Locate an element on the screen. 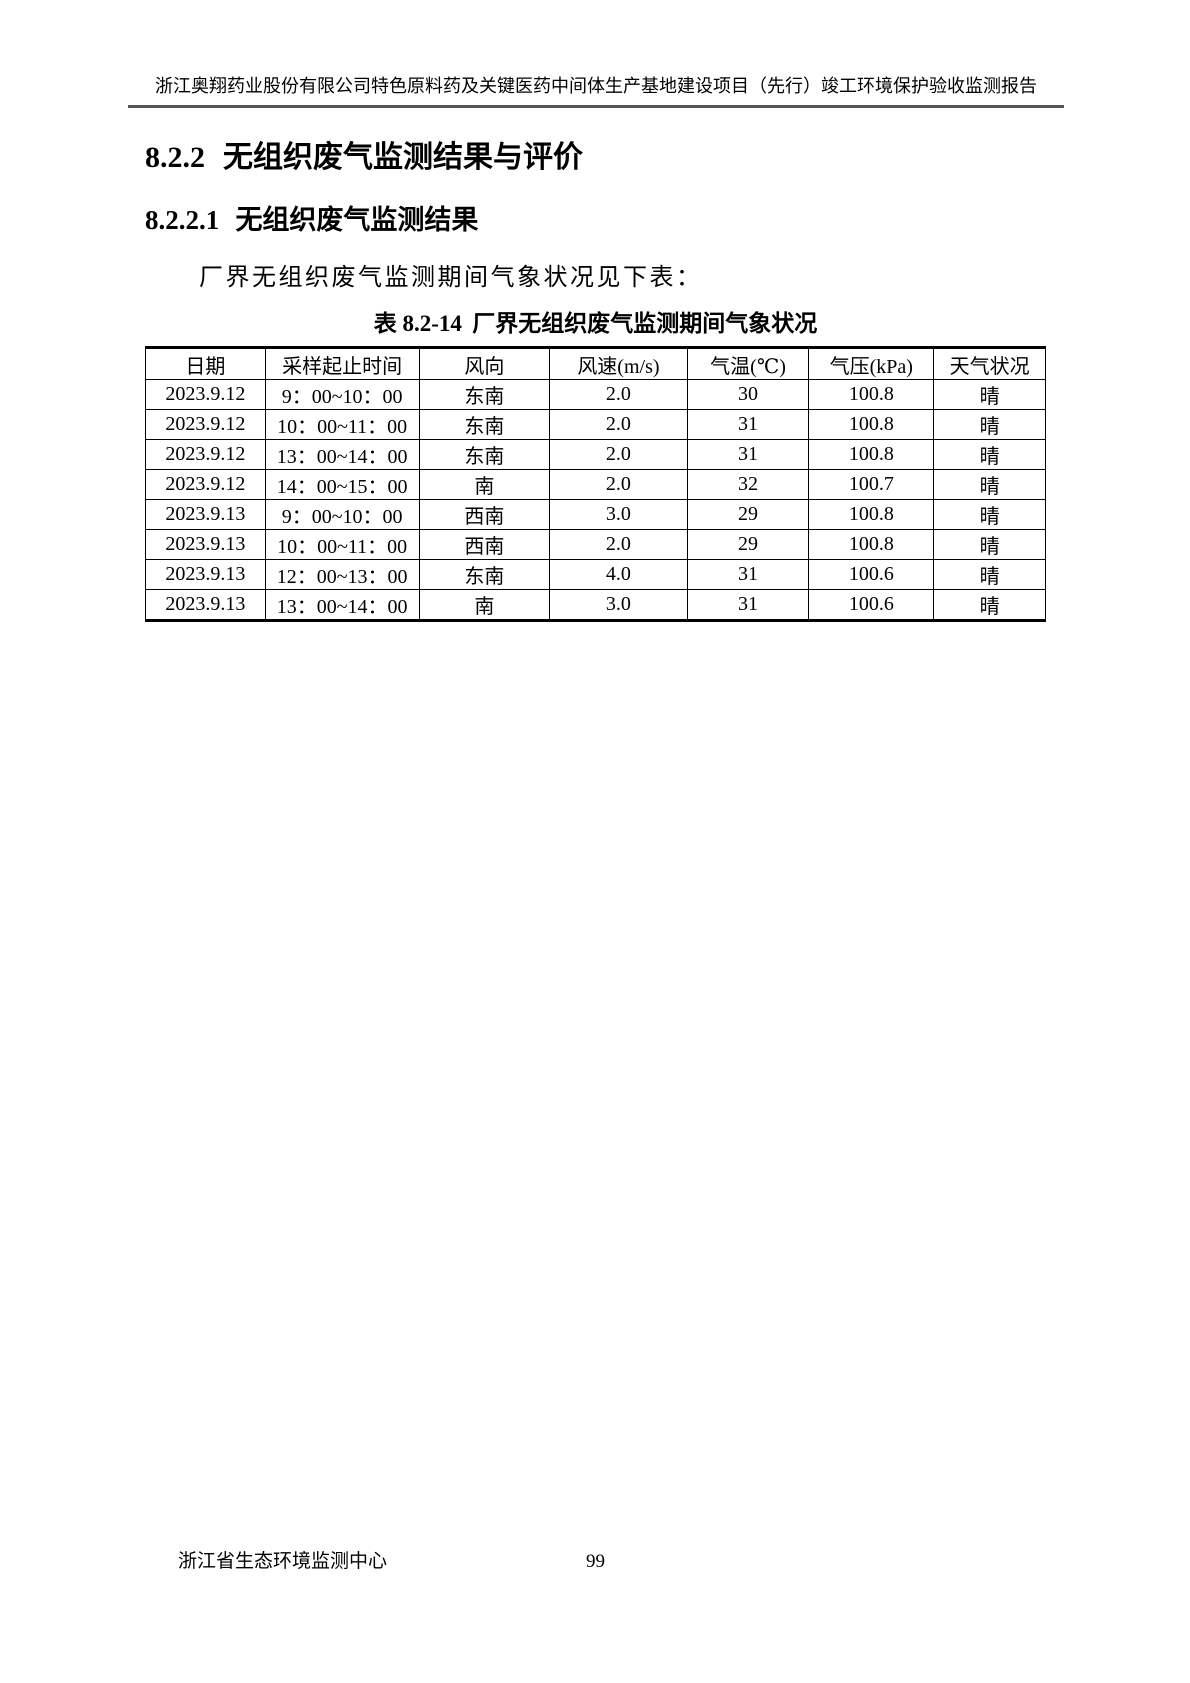  table-row: 2023.9.13 13：00~14：00 南 3.0 31 100.6 晴 is located at coordinates (595, 605).